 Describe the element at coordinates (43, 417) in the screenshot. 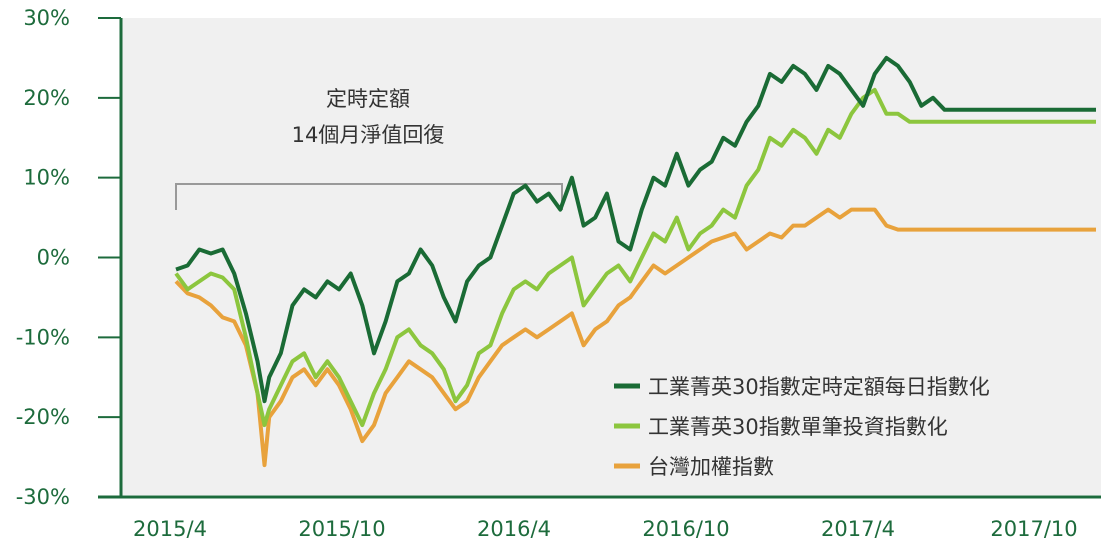

I see `y-tick-label: -20%` at that location.